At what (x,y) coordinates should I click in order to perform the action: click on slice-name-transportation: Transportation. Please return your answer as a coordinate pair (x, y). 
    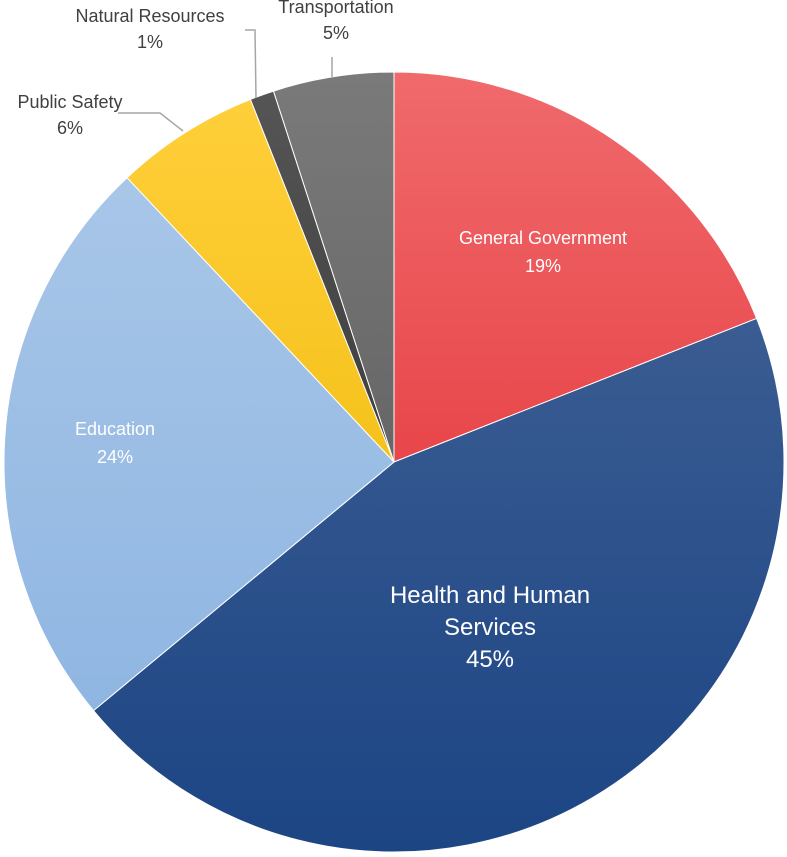
    Looking at the image, I should click on (335, 8).